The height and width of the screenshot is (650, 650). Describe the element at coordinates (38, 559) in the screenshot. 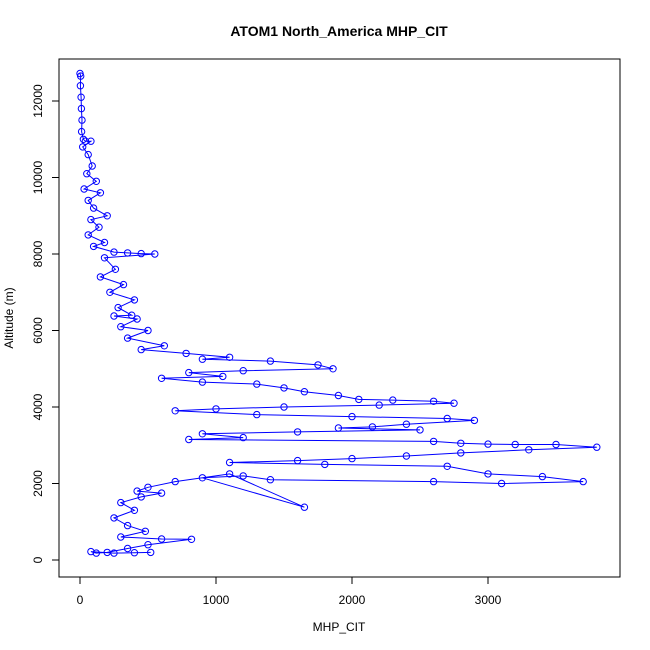

I see `y-tick-label: 0` at that location.